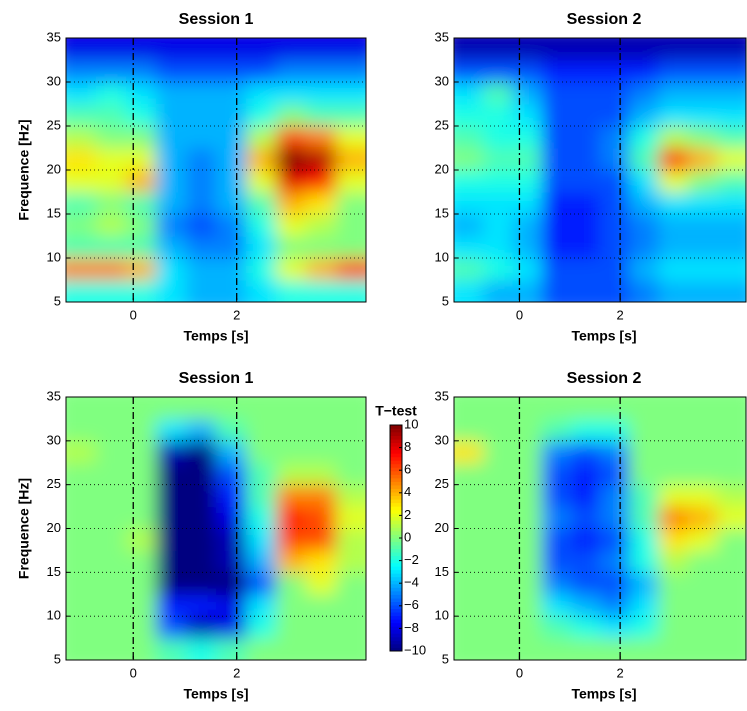 Image resolution: width=747 pixels, height=711 pixels. I want to click on colorbar: −10 −8 −6 −4 −2 0 2 4 6 8 10T−test, so click(400, 530).